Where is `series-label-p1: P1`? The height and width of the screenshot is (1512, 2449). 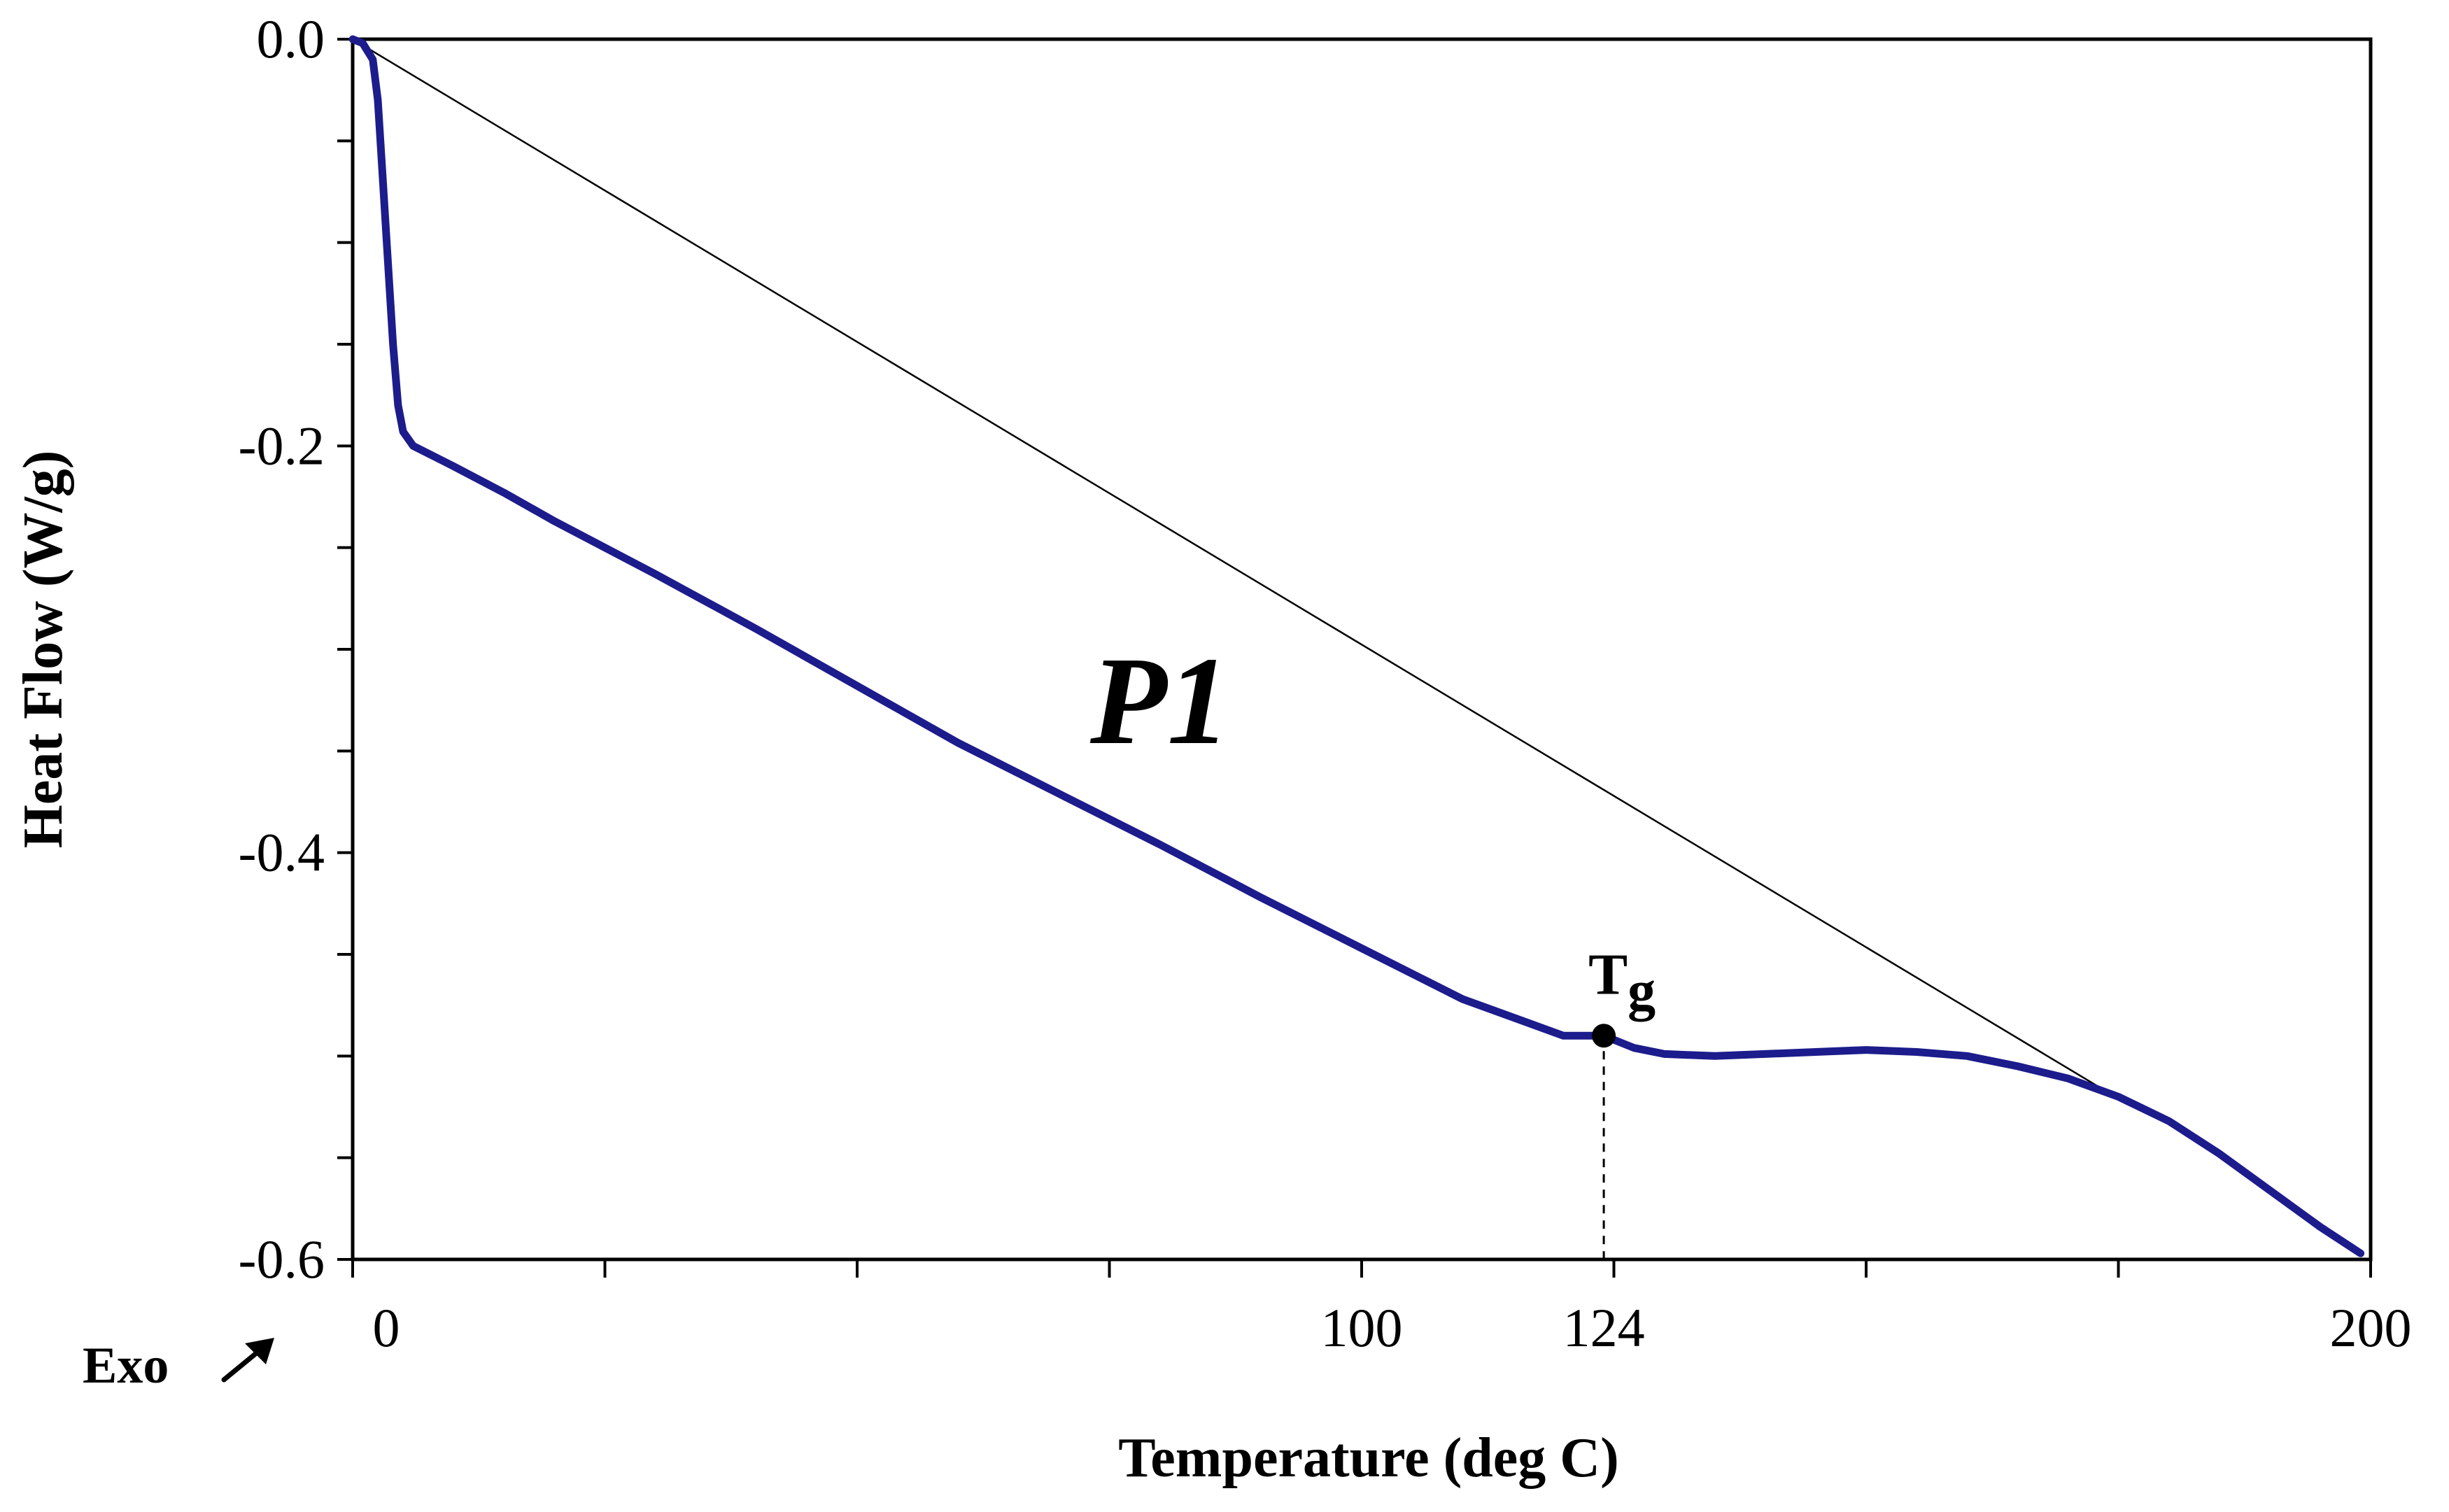
series-label-p1: P1 is located at coordinates (1159, 700).